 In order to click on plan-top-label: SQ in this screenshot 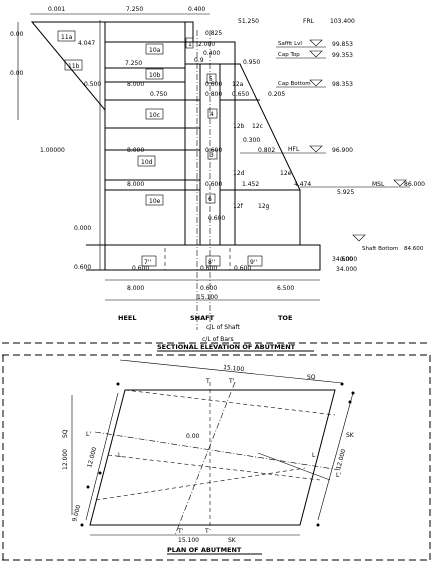, I will do `click(311, 377)`.